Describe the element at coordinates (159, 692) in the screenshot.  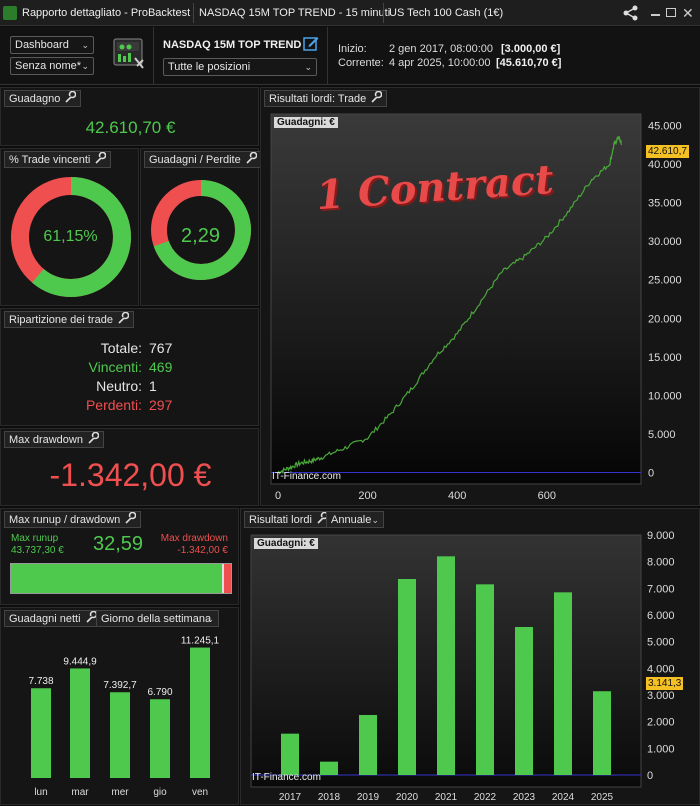
I see `bar-value-label: 6.790` at that location.